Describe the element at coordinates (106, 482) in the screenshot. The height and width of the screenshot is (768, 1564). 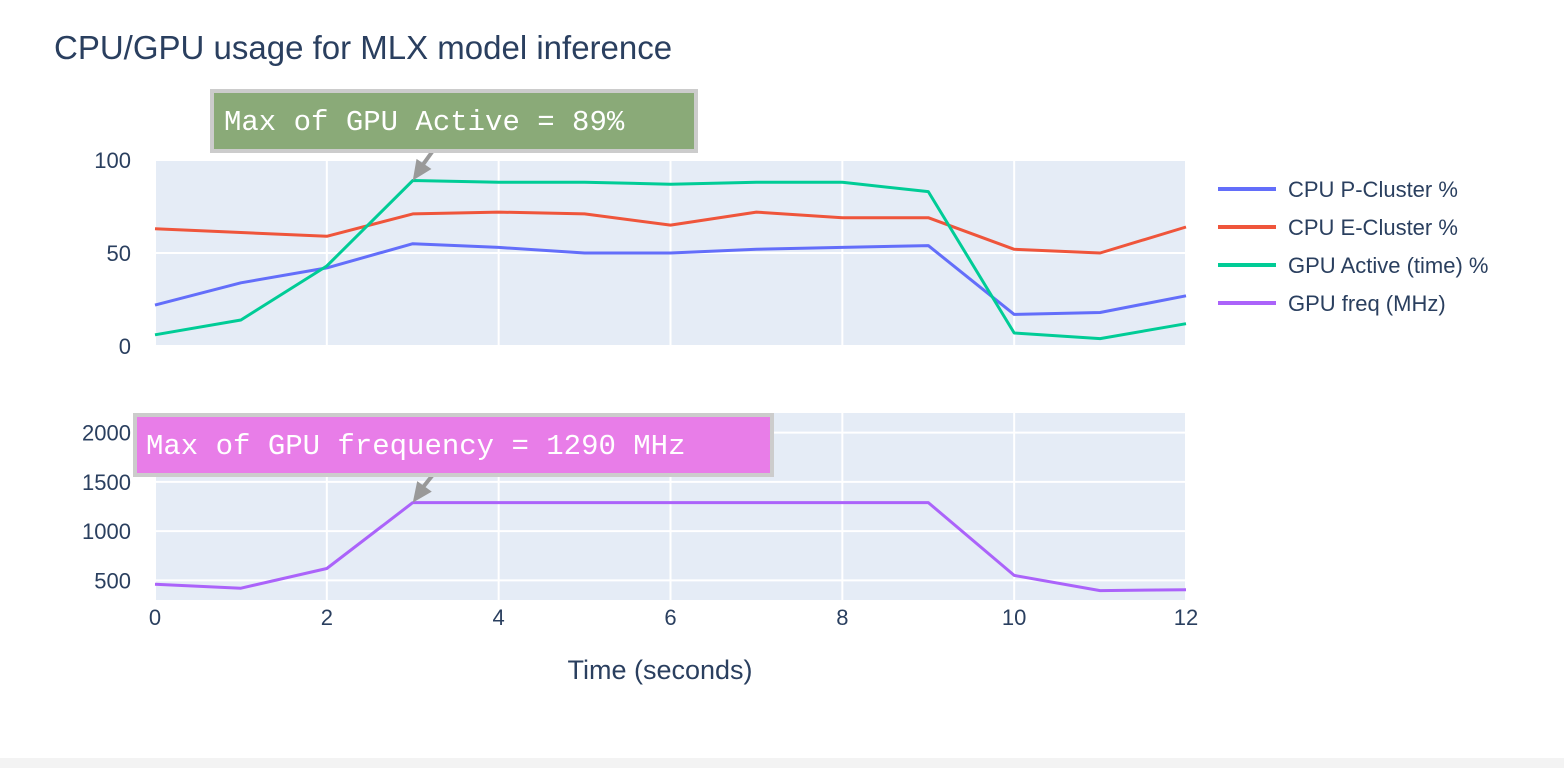
I see `y-tick-label: 1500` at that location.